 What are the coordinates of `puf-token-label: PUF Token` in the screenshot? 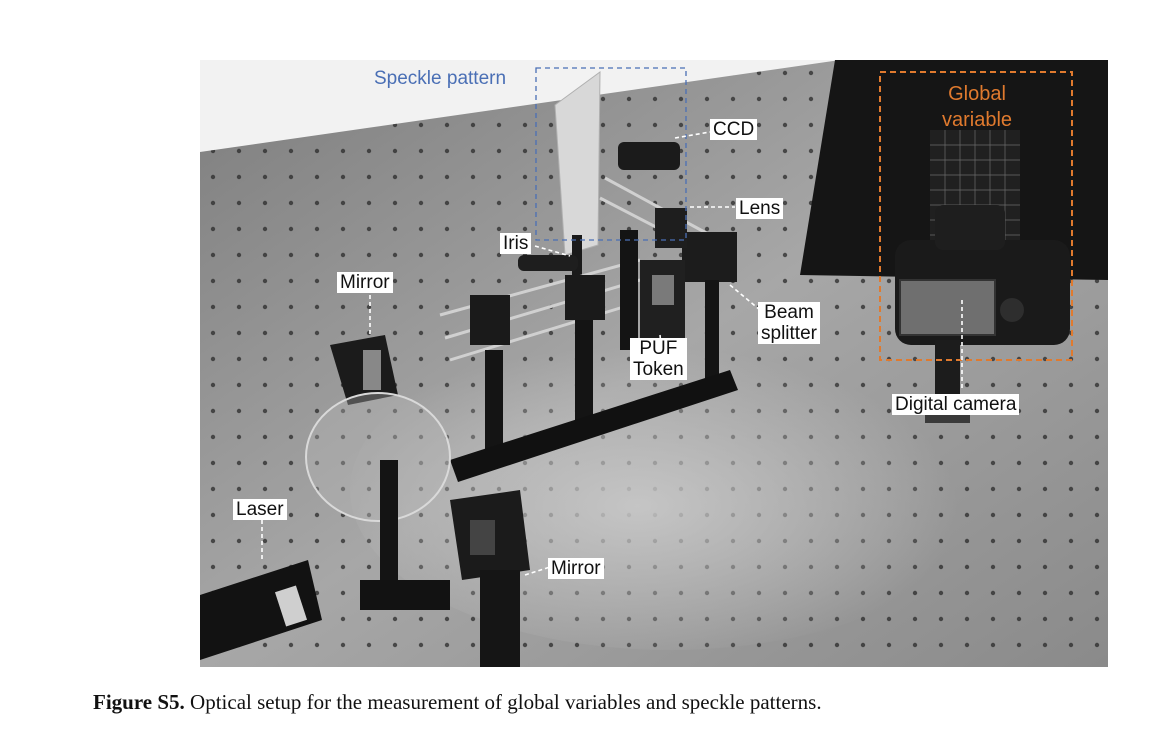 It's located at (658, 359).